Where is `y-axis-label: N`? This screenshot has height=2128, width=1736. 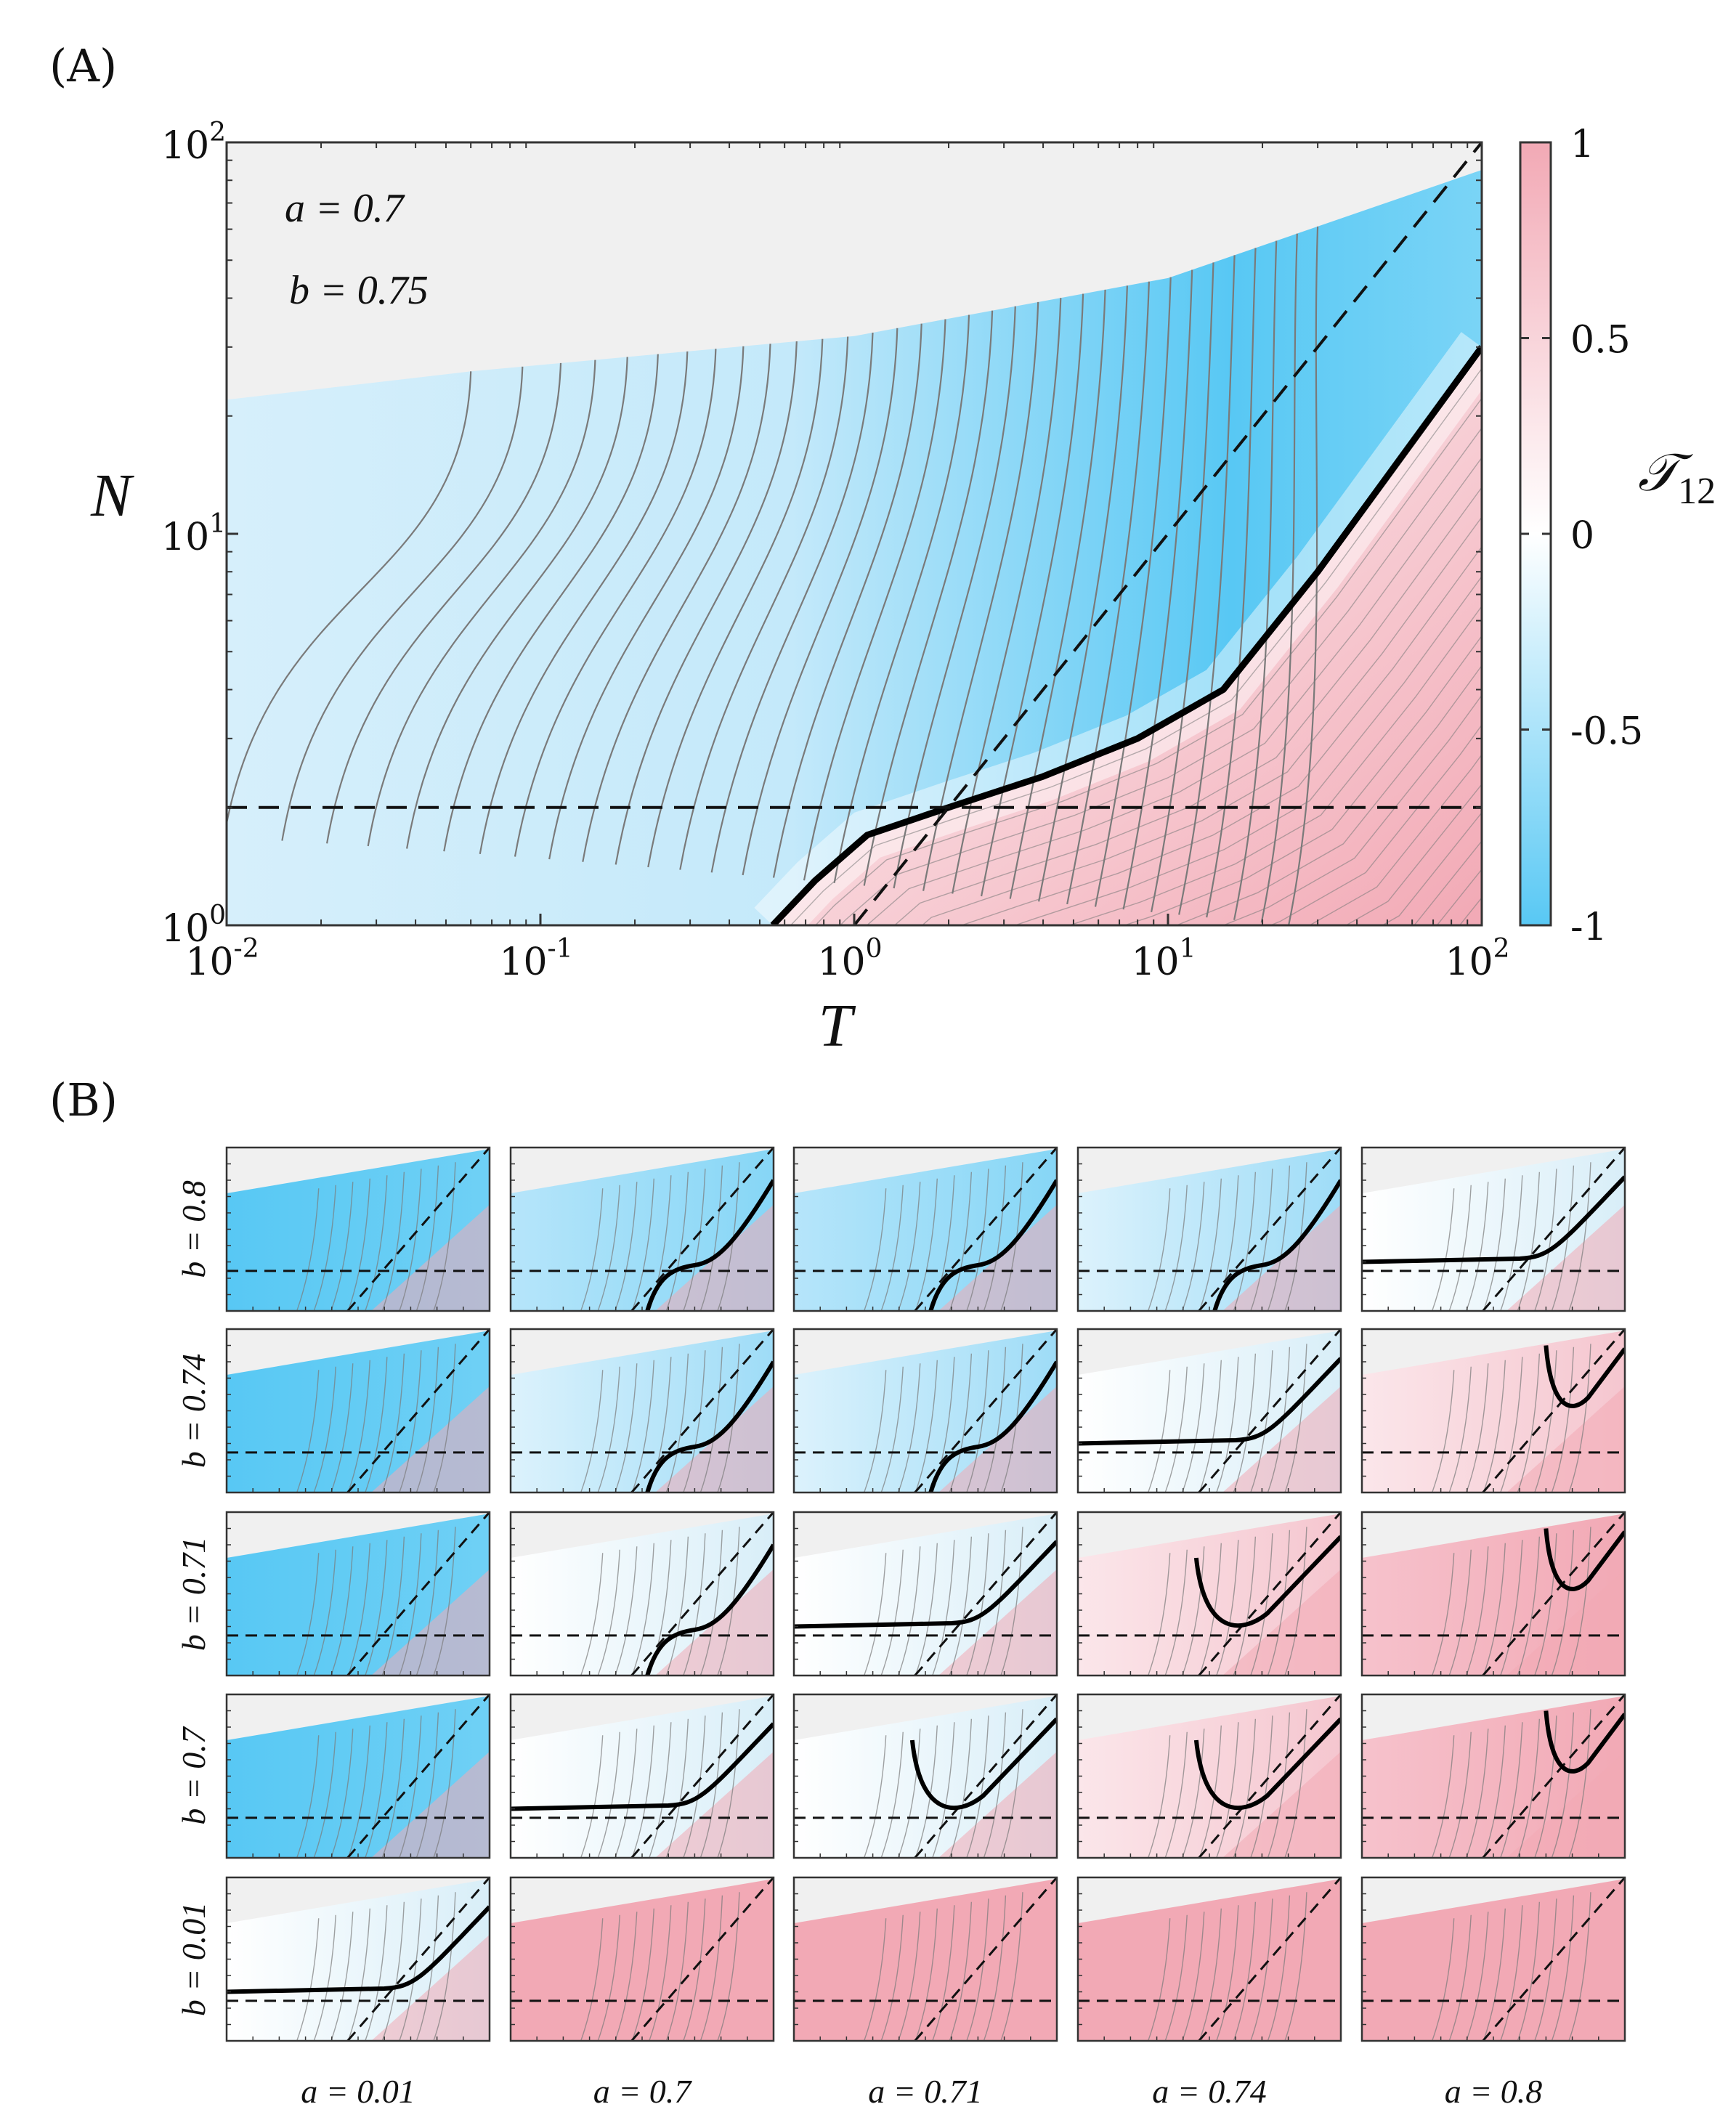
y-axis-label: N is located at coordinates (112, 495).